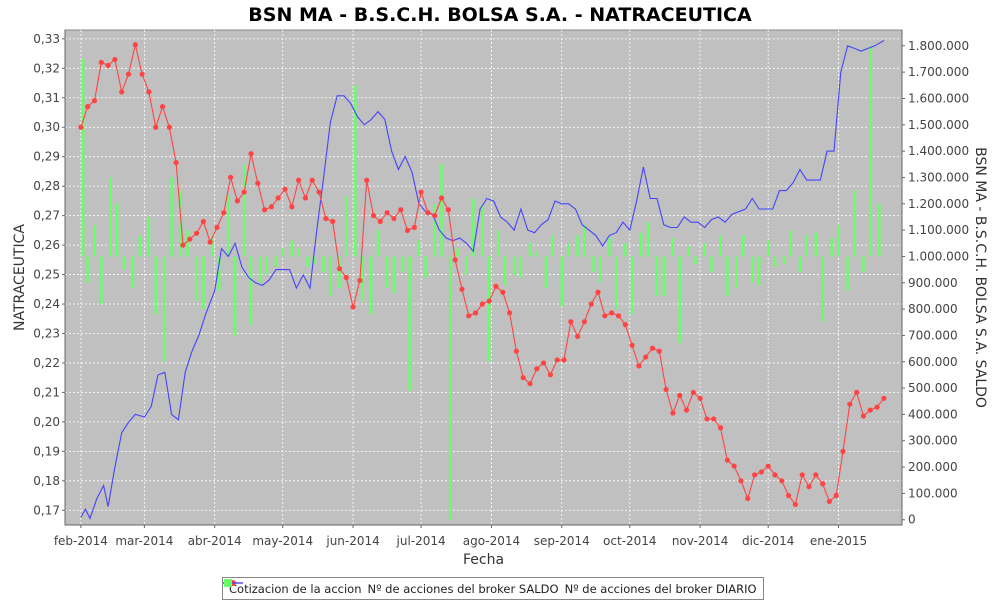 The width and height of the screenshot is (1000, 600). What do you see at coordinates (938, 98) in the screenshot?
I see `tick-label-y-right: 1.600.000` at bounding box center [938, 98].